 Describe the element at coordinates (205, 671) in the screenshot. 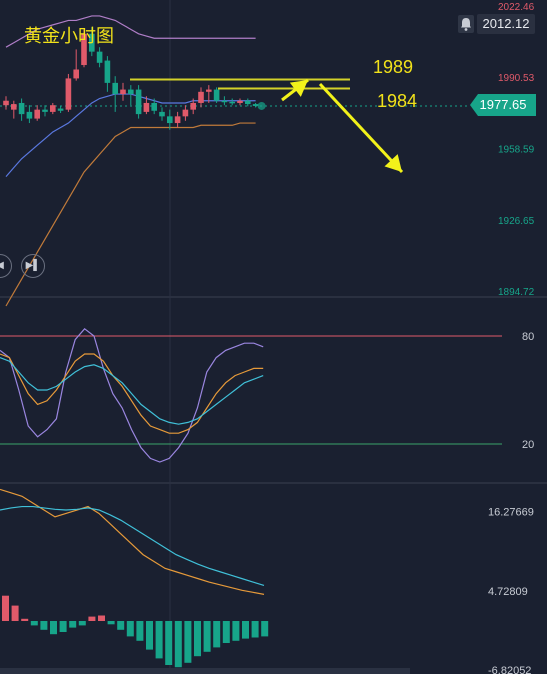

I see `scroll-strip` at that location.